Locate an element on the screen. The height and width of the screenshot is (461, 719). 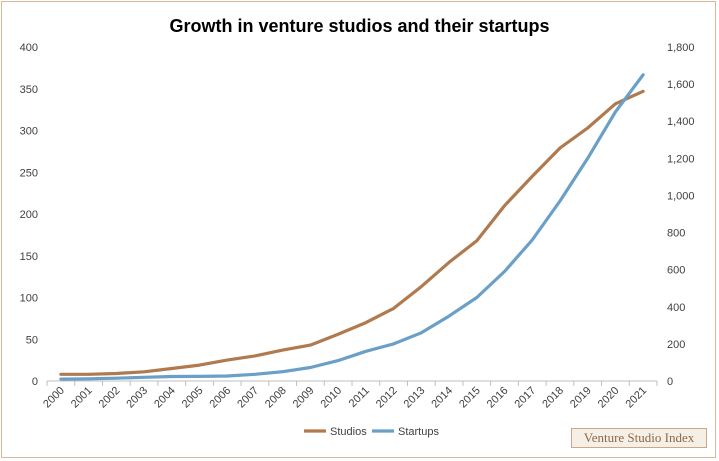
x-tick-label: 2013 is located at coordinates (415, 398).